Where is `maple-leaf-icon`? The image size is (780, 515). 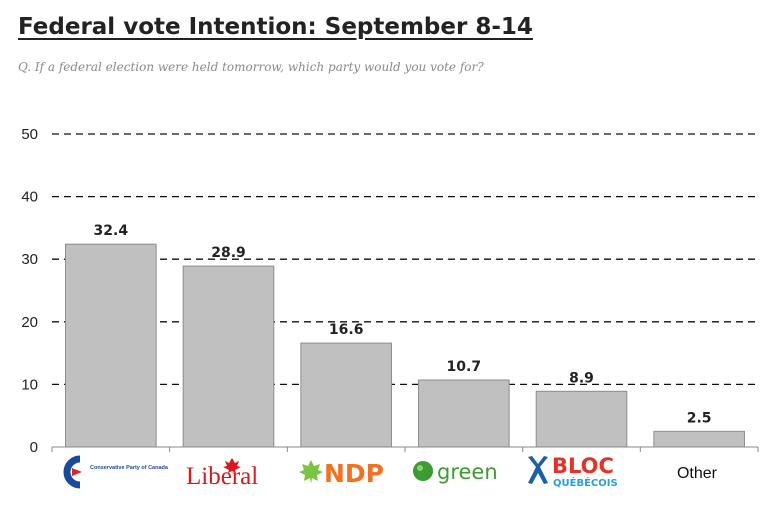 maple-leaf-icon is located at coordinates (232, 465).